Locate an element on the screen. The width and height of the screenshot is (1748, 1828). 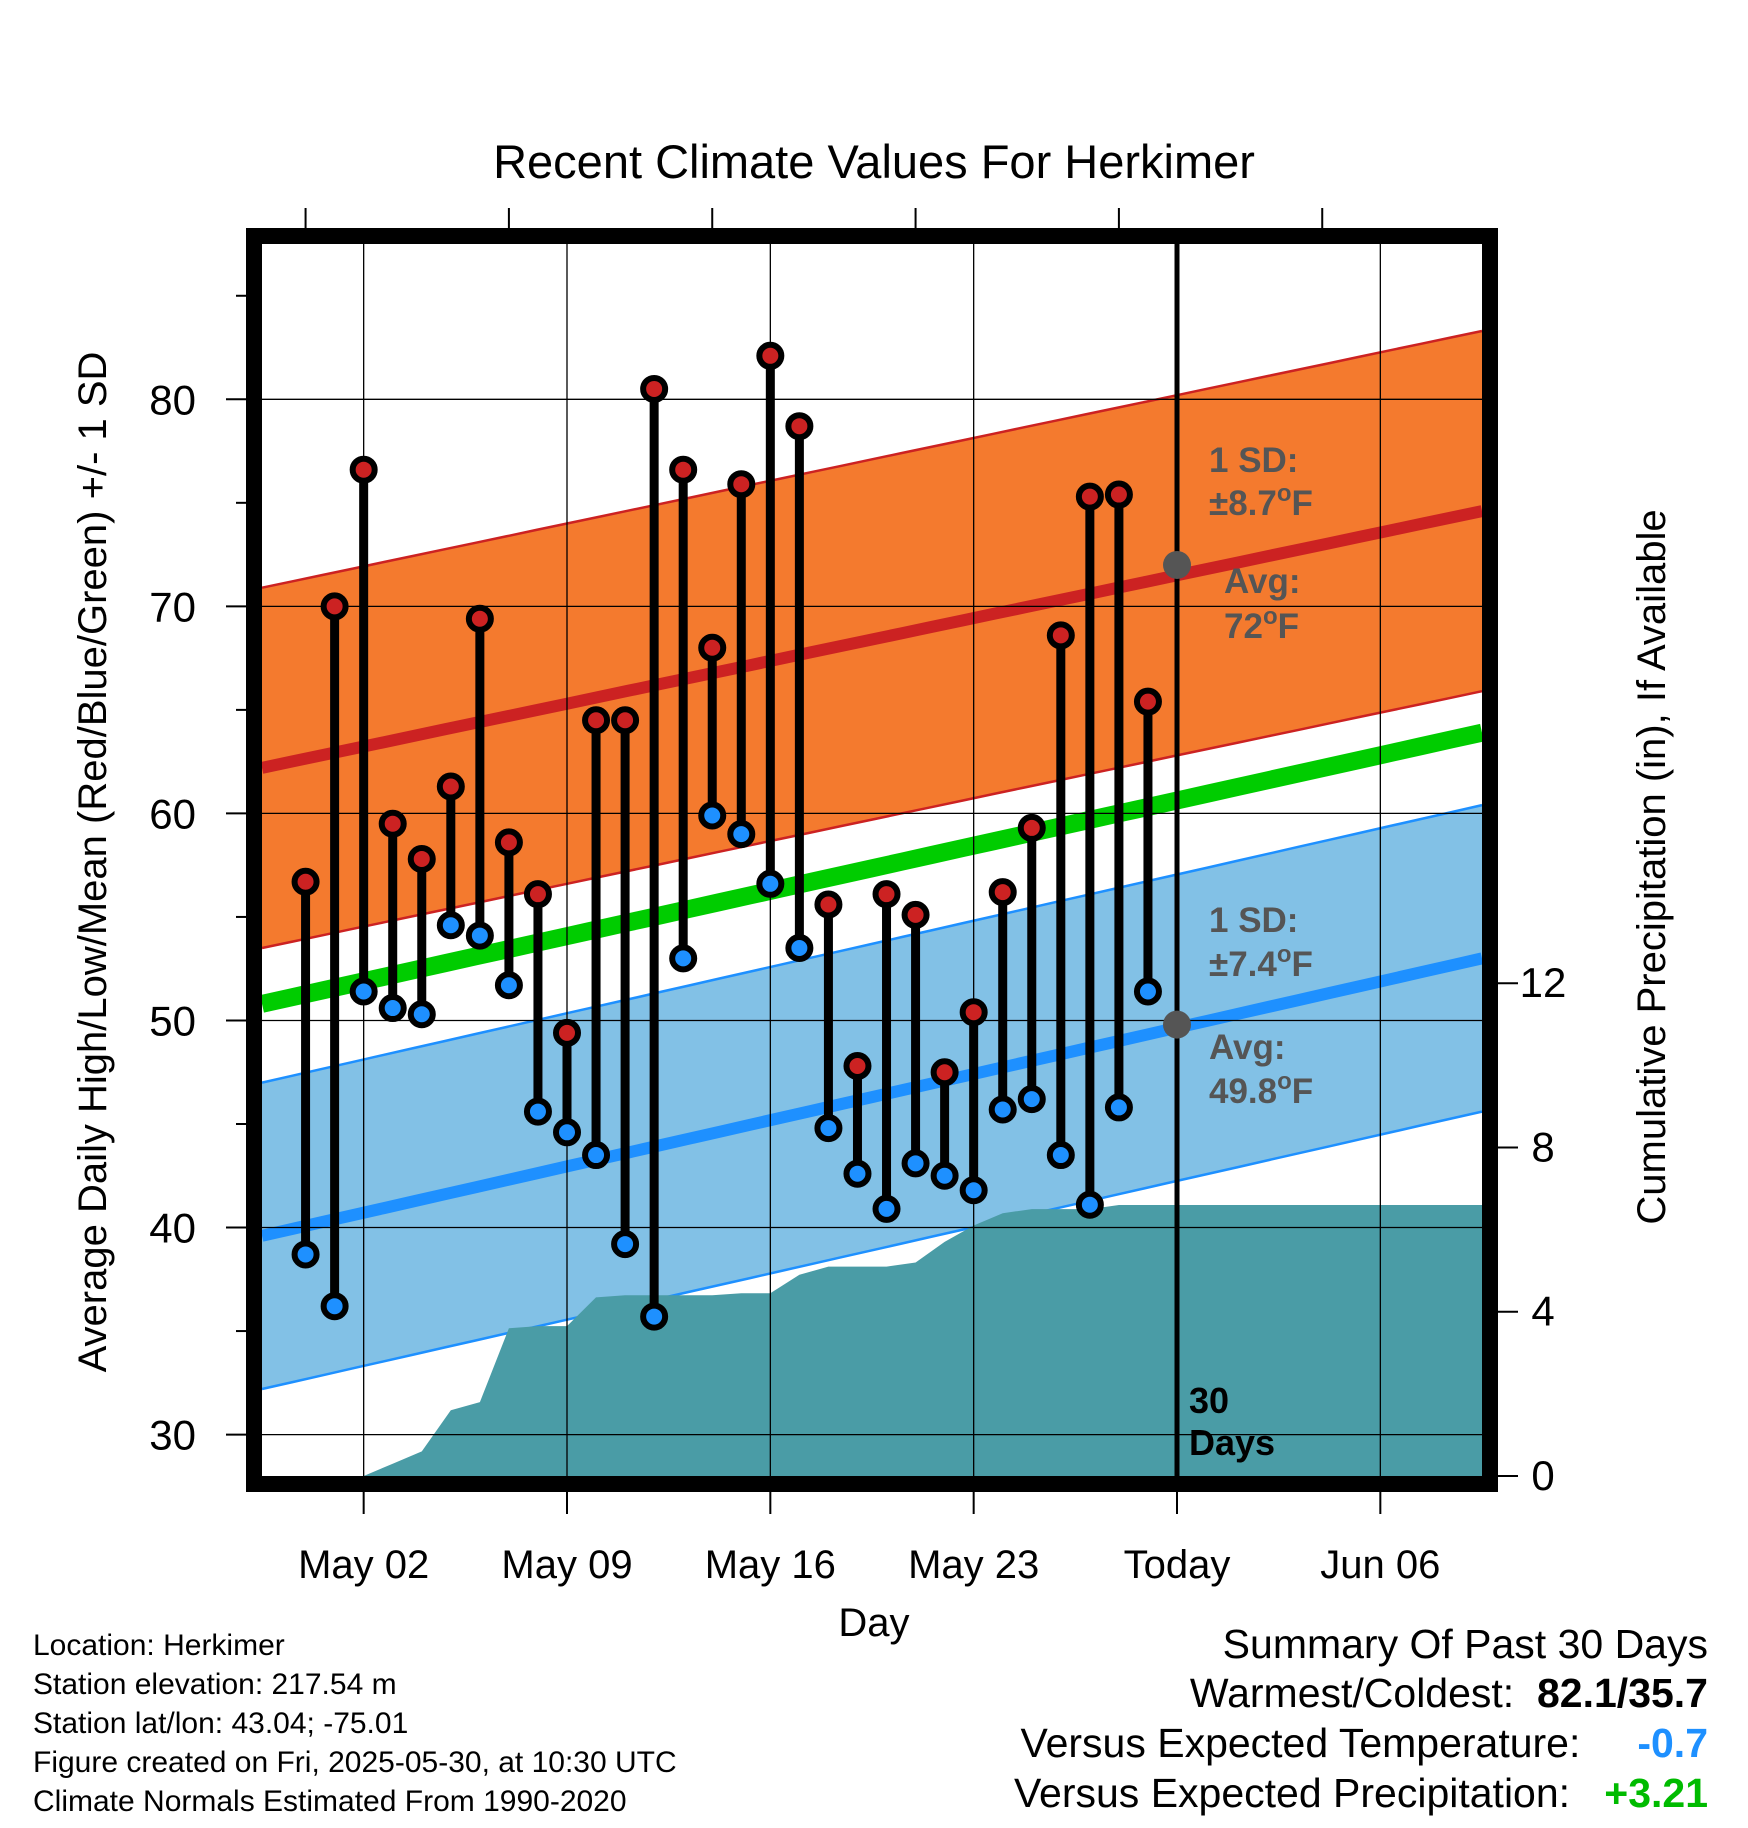
summary-temperature: Versus Expected Temperature: -0.7 is located at coordinates (1364, 1743).